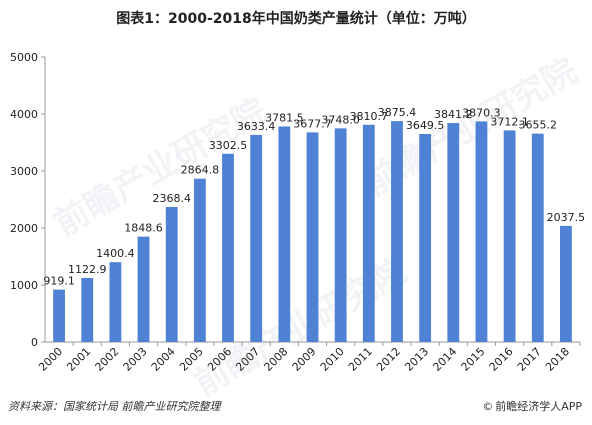 The height and width of the screenshot is (425, 592). Describe the element at coordinates (50, 359) in the screenshot. I see `x-tick-label: 2000` at that location.